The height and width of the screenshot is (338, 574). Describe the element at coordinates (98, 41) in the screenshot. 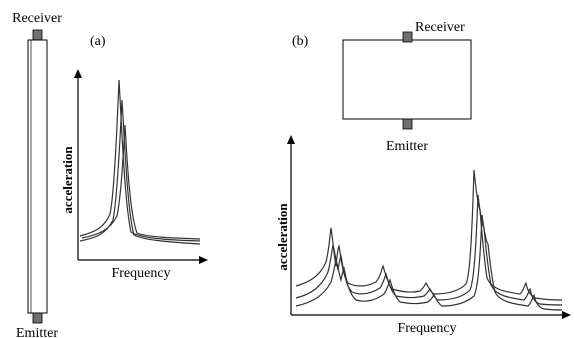

I see `panel-a-label: (a)` at that location.